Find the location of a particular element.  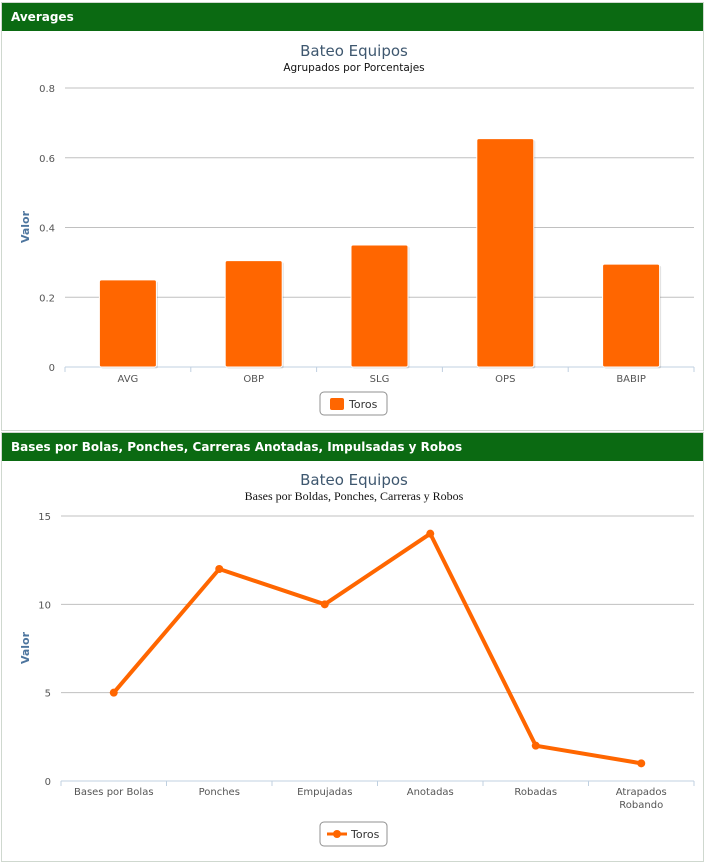

x-tick-label: Anotadas is located at coordinates (430, 792).